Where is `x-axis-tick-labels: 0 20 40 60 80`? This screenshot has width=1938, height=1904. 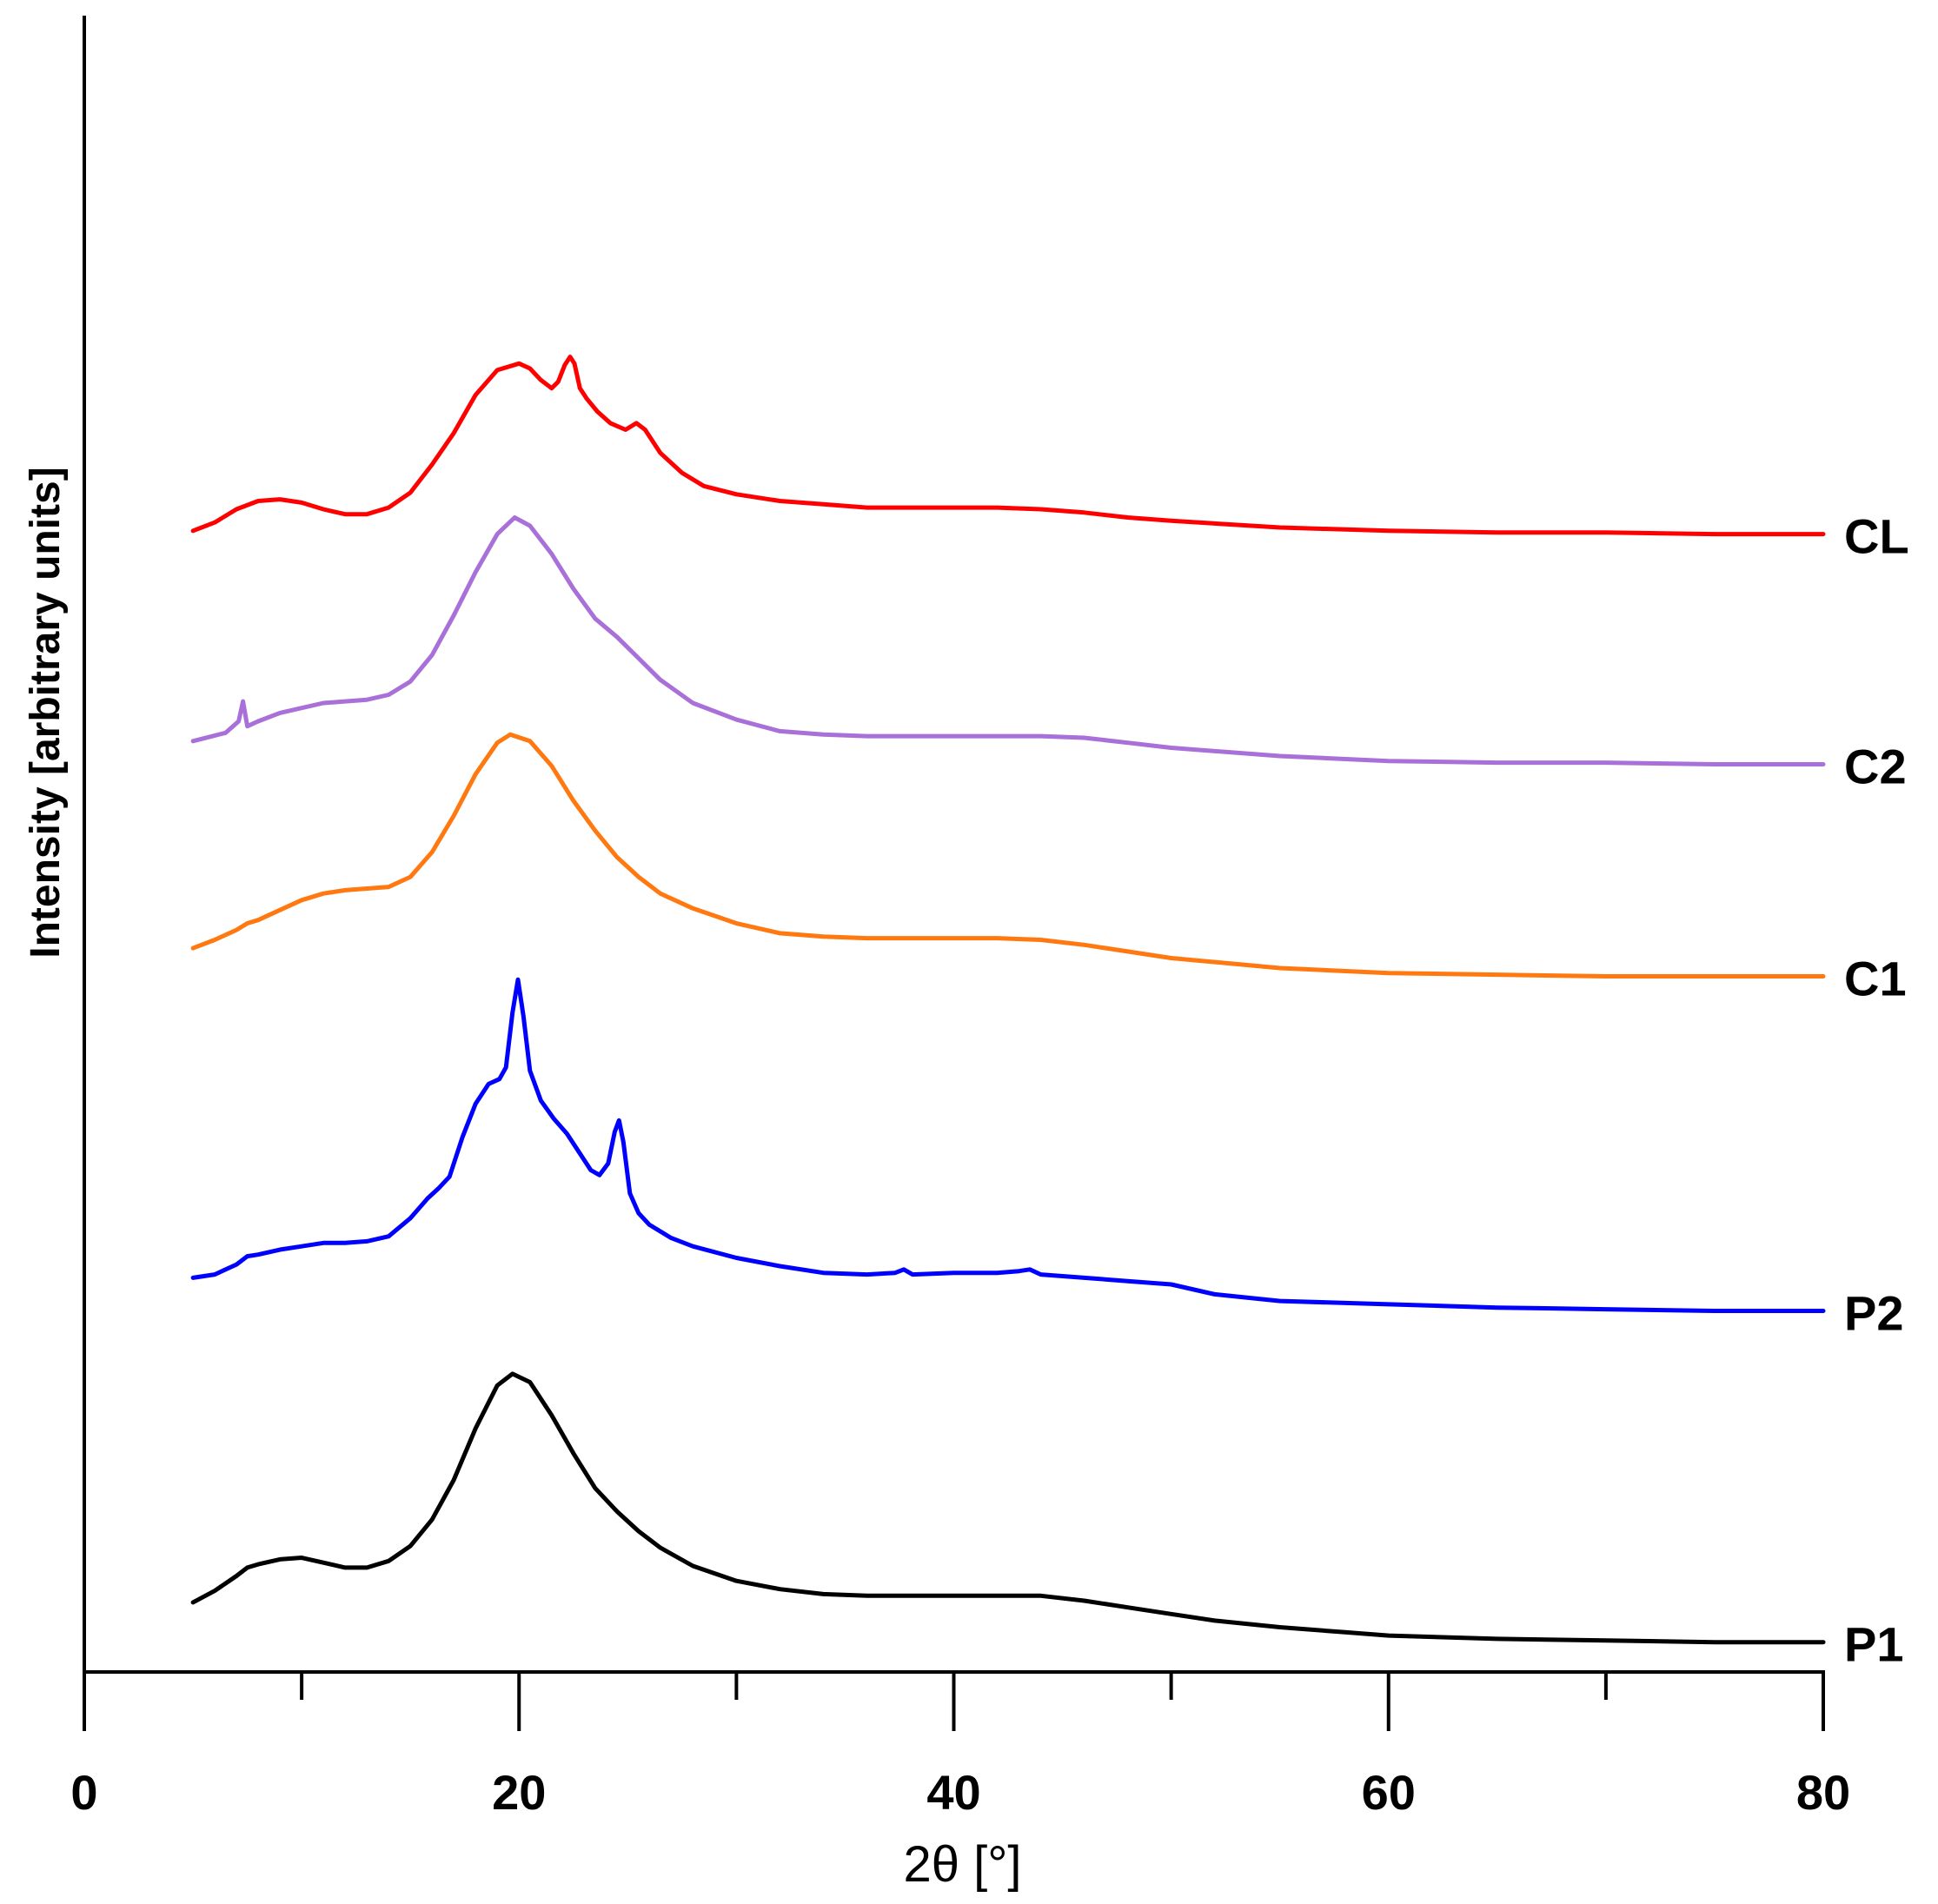
x-axis-tick-labels: 0 20 40 60 80 is located at coordinates (960, 1792).